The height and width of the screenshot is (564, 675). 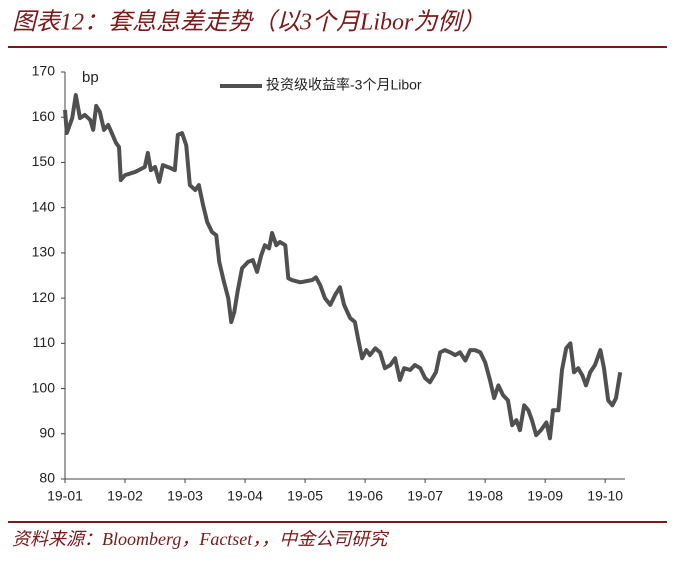 What do you see at coordinates (90, 77) in the screenshot?
I see `y-axis-label: bp` at bounding box center [90, 77].